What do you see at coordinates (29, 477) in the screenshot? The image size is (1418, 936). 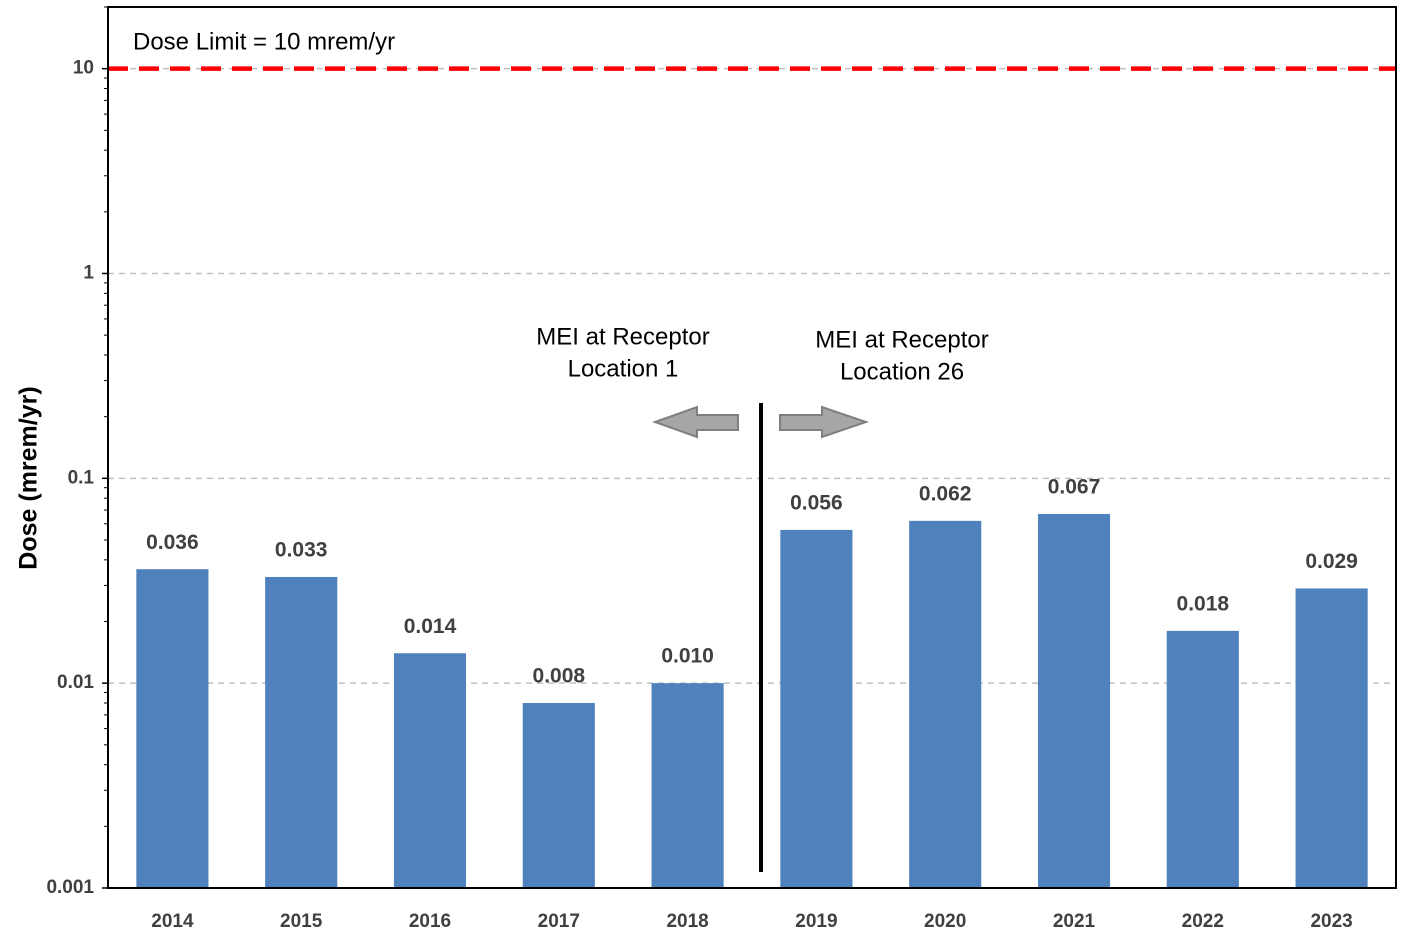 I see `y-axis-label: Dose (mrem/yr)` at bounding box center [29, 477].